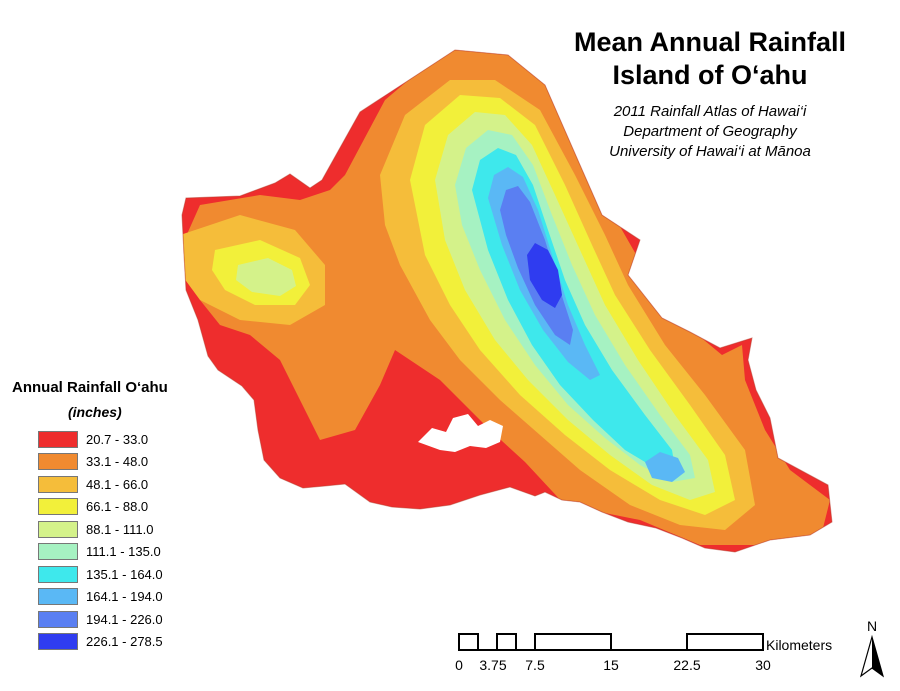 The width and height of the screenshot is (900, 691). Describe the element at coordinates (665, 467) in the screenshot. I see `zone-164-194-south` at that location.